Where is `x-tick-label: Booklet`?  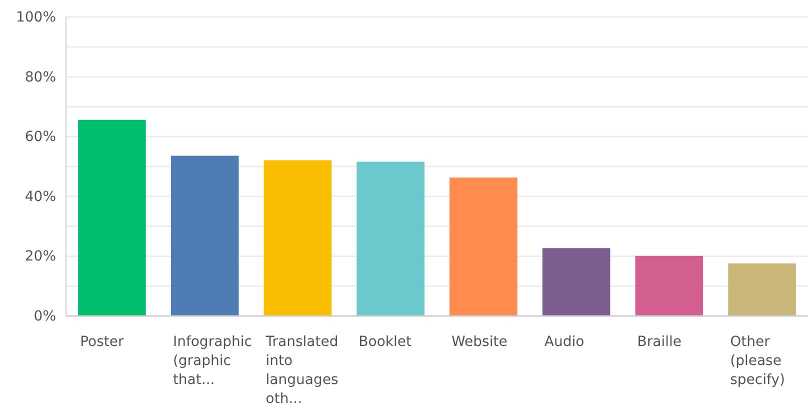
x-tick-label: Booklet is located at coordinates (385, 342).